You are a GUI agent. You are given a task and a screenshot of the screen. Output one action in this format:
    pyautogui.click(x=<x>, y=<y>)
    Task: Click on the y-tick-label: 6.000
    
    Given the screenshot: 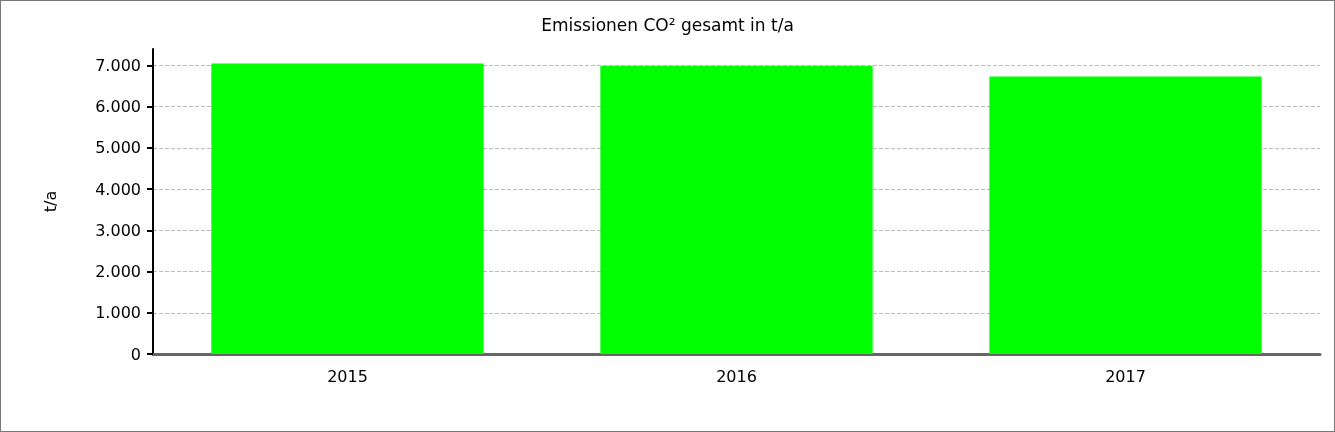 What is the action you would take?
    pyautogui.click(x=118, y=107)
    